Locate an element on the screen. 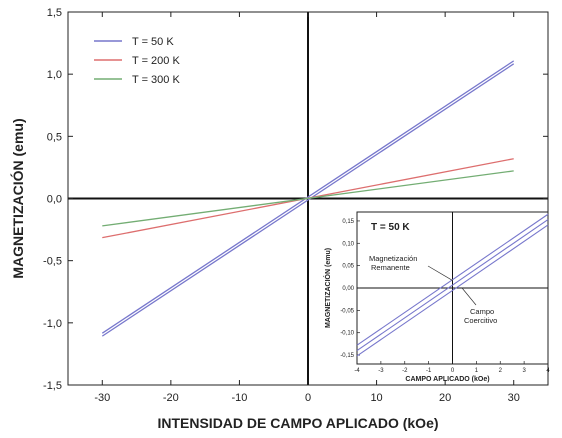 The image size is (562, 438). inset-x-tick-label: 4 is located at coordinates (548, 371).